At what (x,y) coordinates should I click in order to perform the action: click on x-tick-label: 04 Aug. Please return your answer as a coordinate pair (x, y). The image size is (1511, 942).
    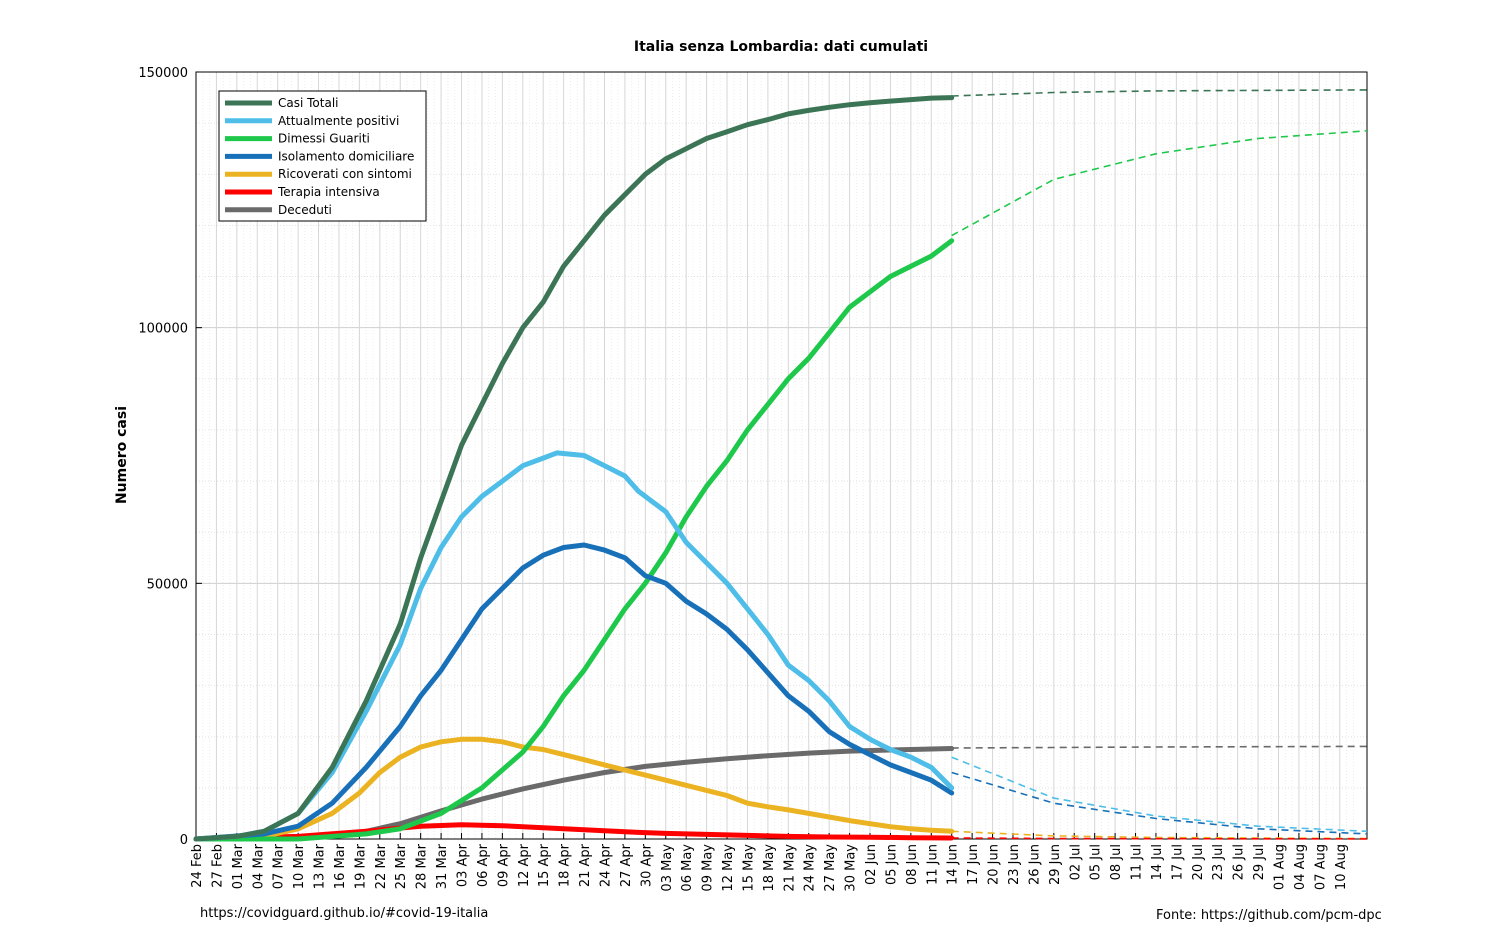
    Looking at the image, I should click on (1300, 867).